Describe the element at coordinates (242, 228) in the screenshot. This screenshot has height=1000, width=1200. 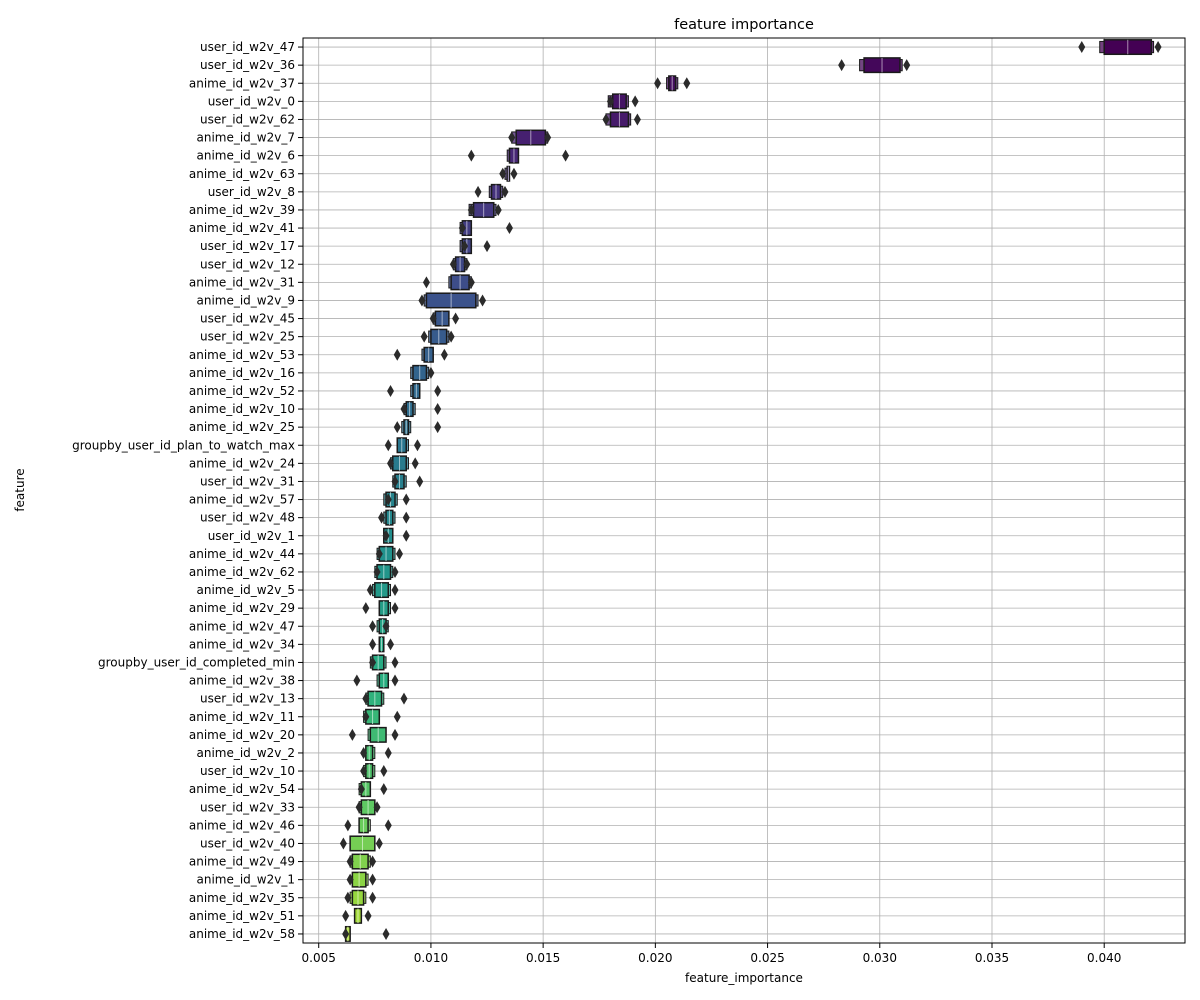
I see `y-tick-label: anime_id_w2v_41` at that location.